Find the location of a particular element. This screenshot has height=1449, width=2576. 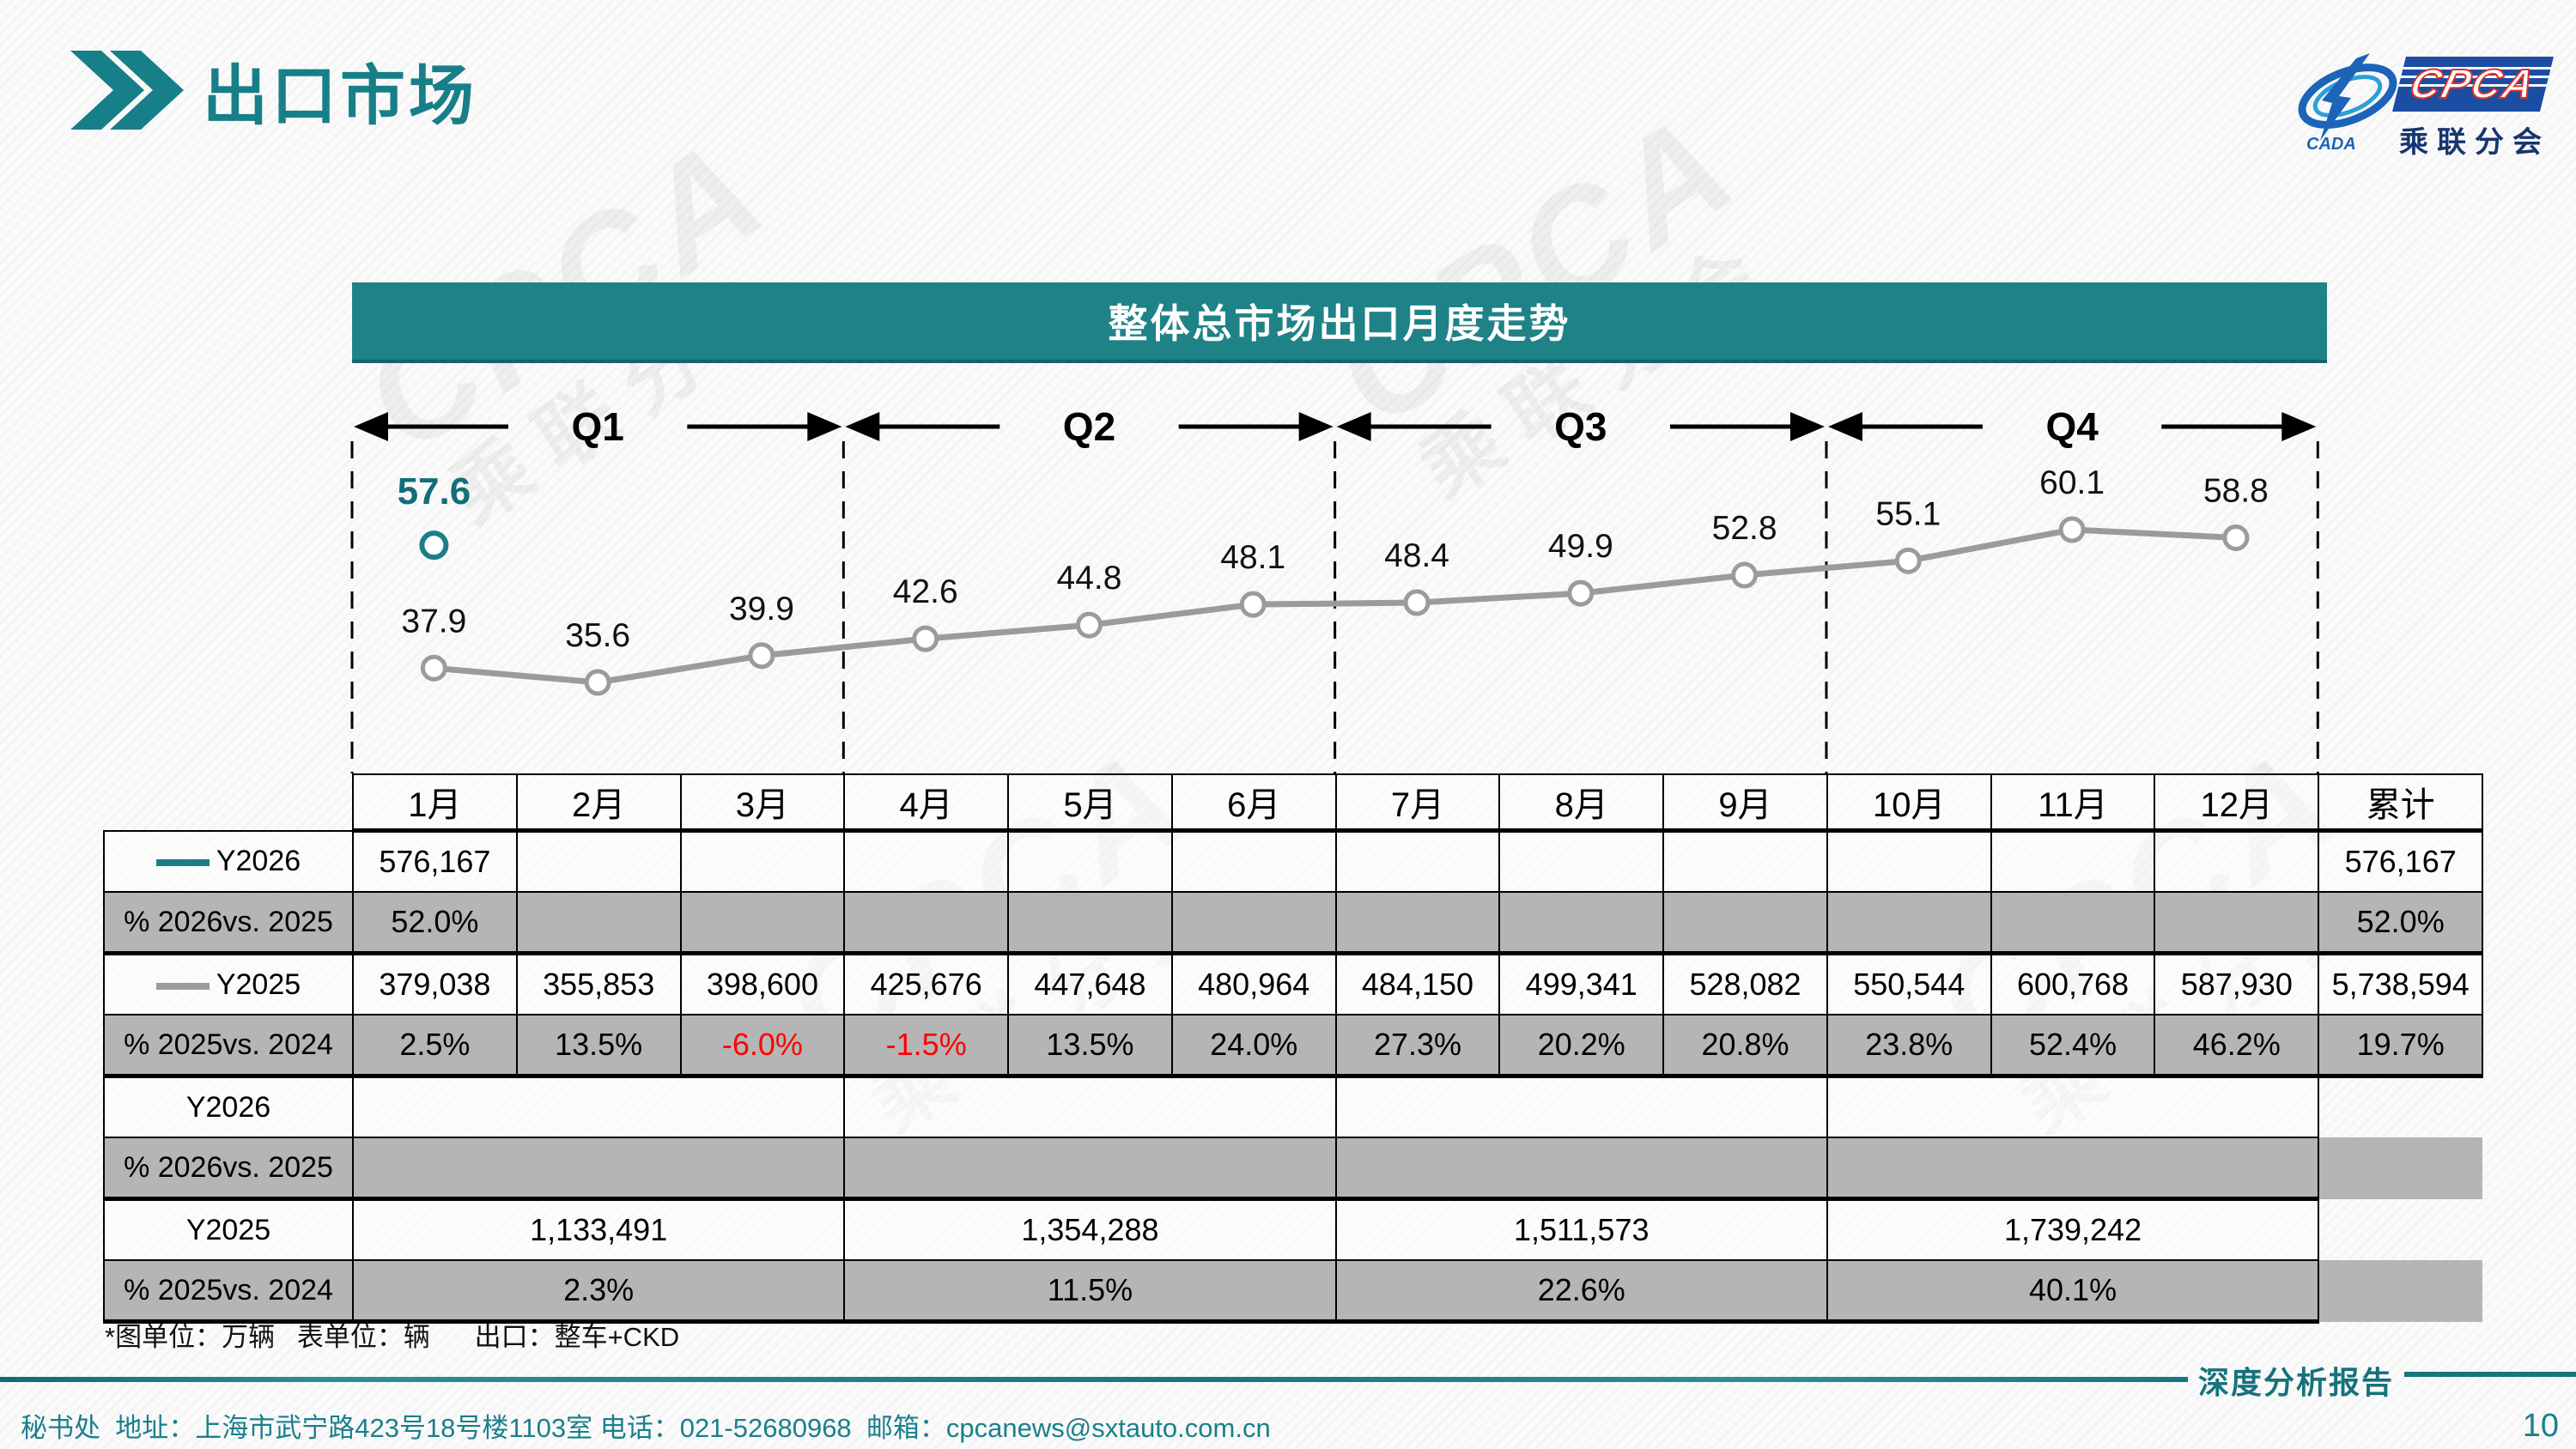

series-line-y2025 is located at coordinates (1335, 606).